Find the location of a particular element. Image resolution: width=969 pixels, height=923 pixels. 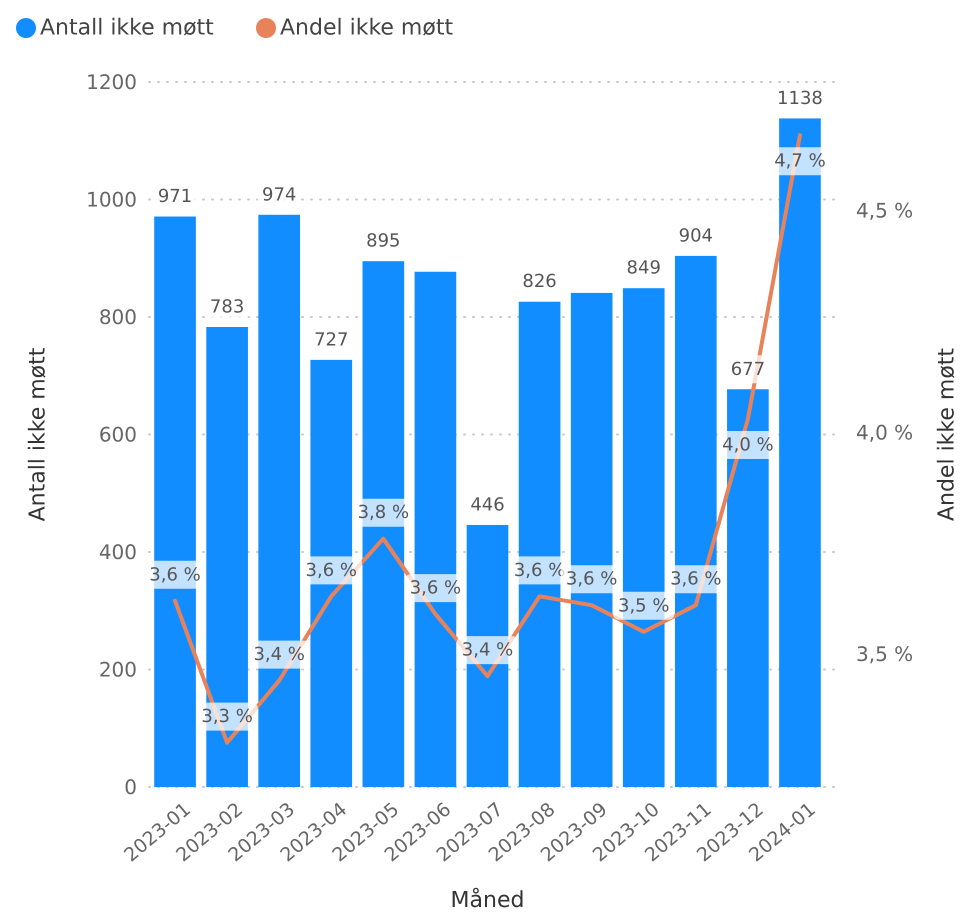

y-tick-label: 800 is located at coordinates (117, 317).